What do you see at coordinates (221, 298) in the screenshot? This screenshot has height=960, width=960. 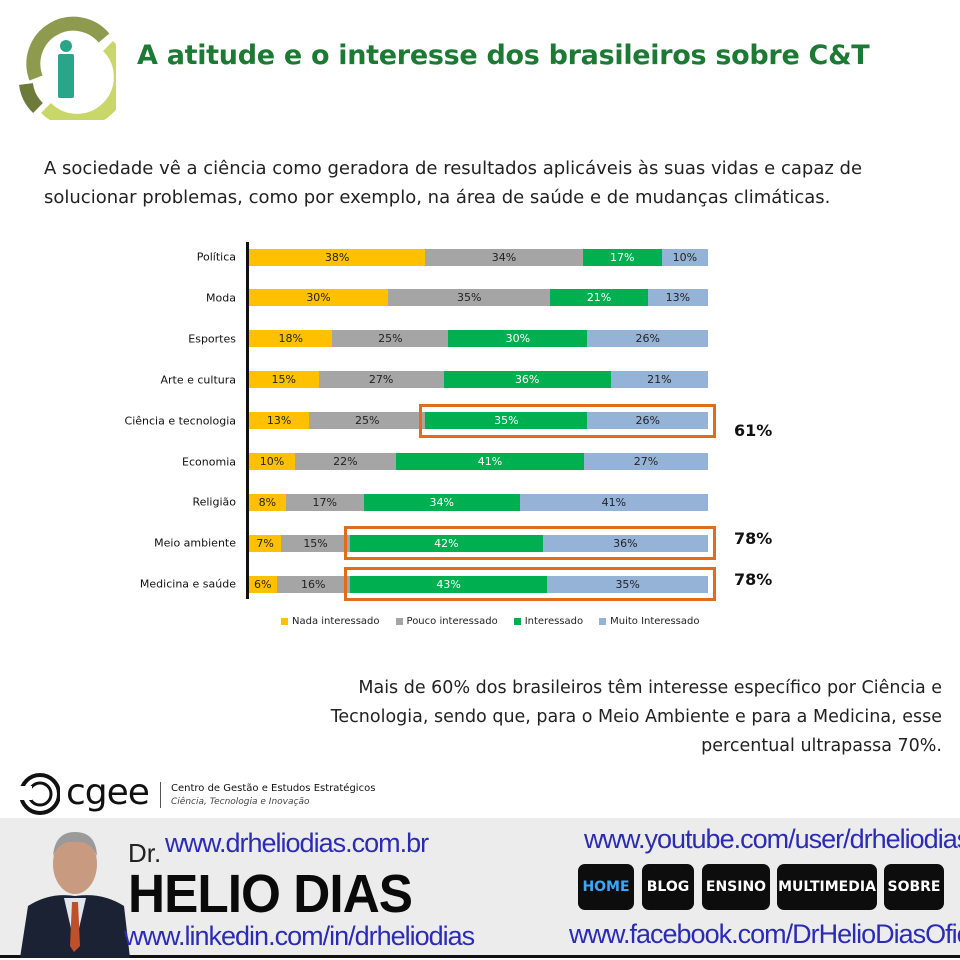 I see `category-label: Moda` at bounding box center [221, 298].